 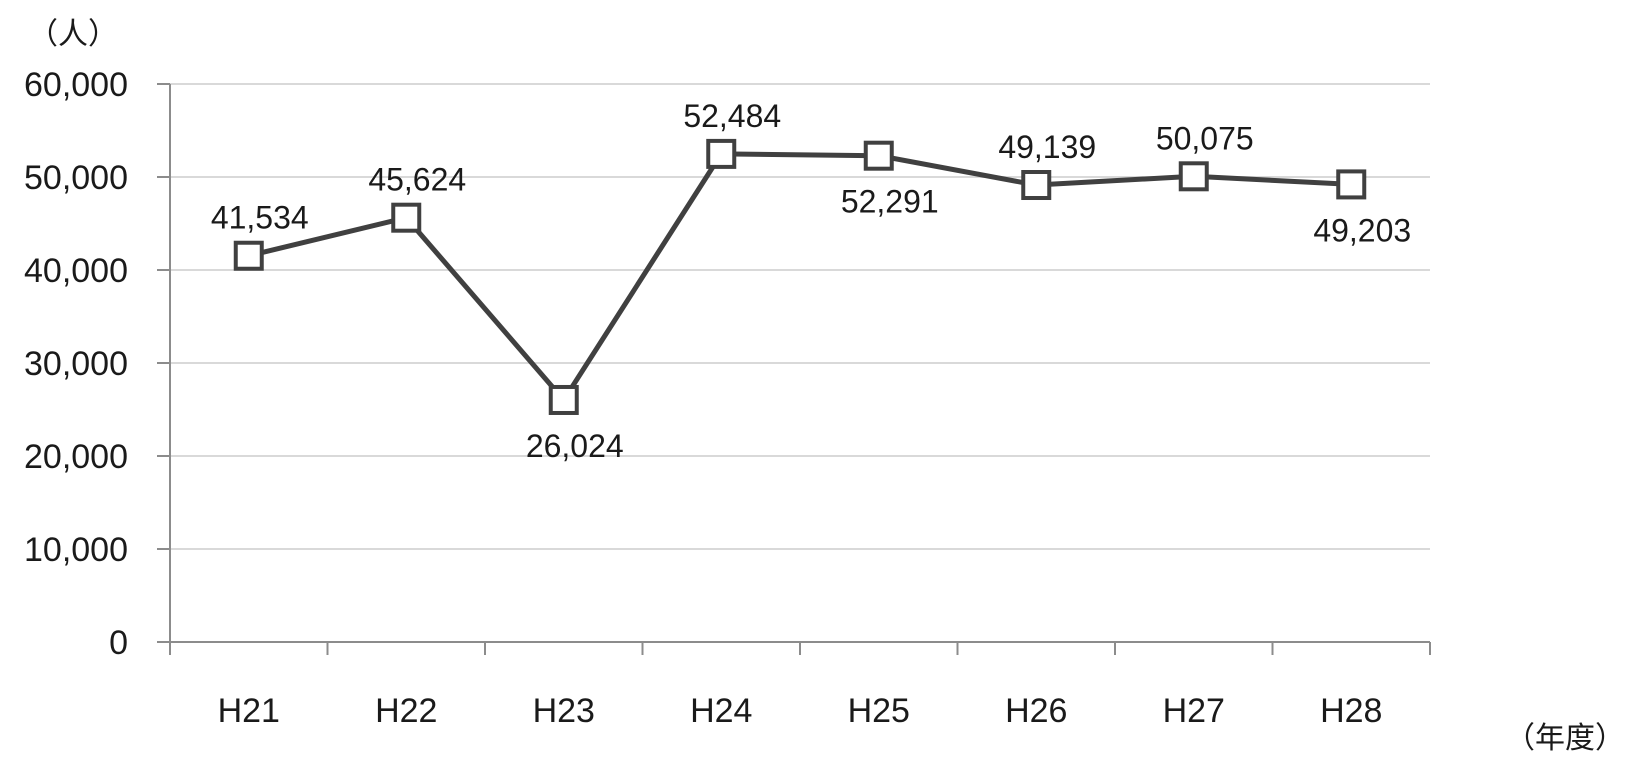 What do you see at coordinates (890, 202) in the screenshot?
I see `data-label: 52,291` at bounding box center [890, 202].